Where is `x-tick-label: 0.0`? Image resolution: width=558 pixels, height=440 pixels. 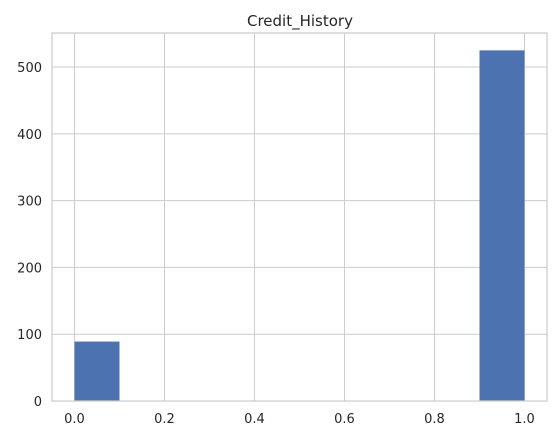 x-tick-label: 0.0 is located at coordinates (74, 419).